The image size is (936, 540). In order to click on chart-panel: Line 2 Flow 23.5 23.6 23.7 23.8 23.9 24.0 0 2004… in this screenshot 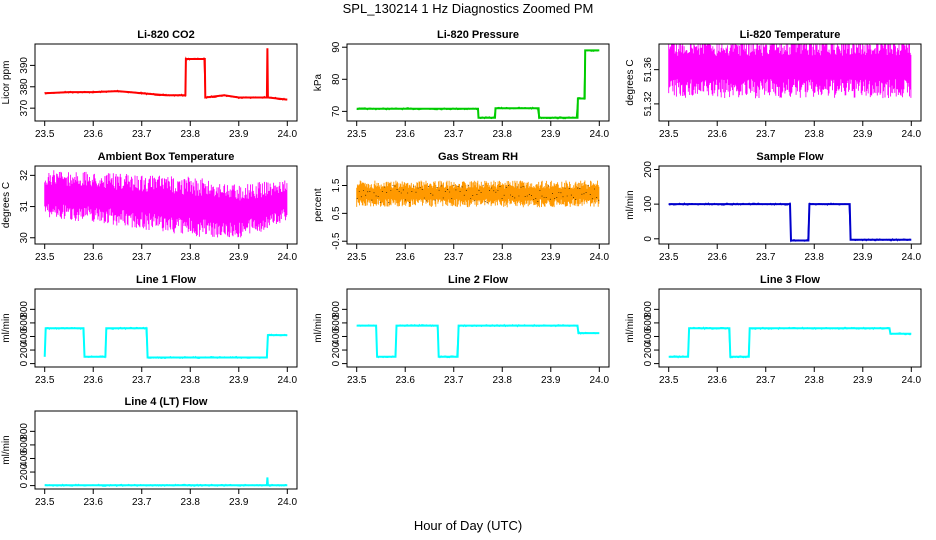, I will do `click(461, 330)`.